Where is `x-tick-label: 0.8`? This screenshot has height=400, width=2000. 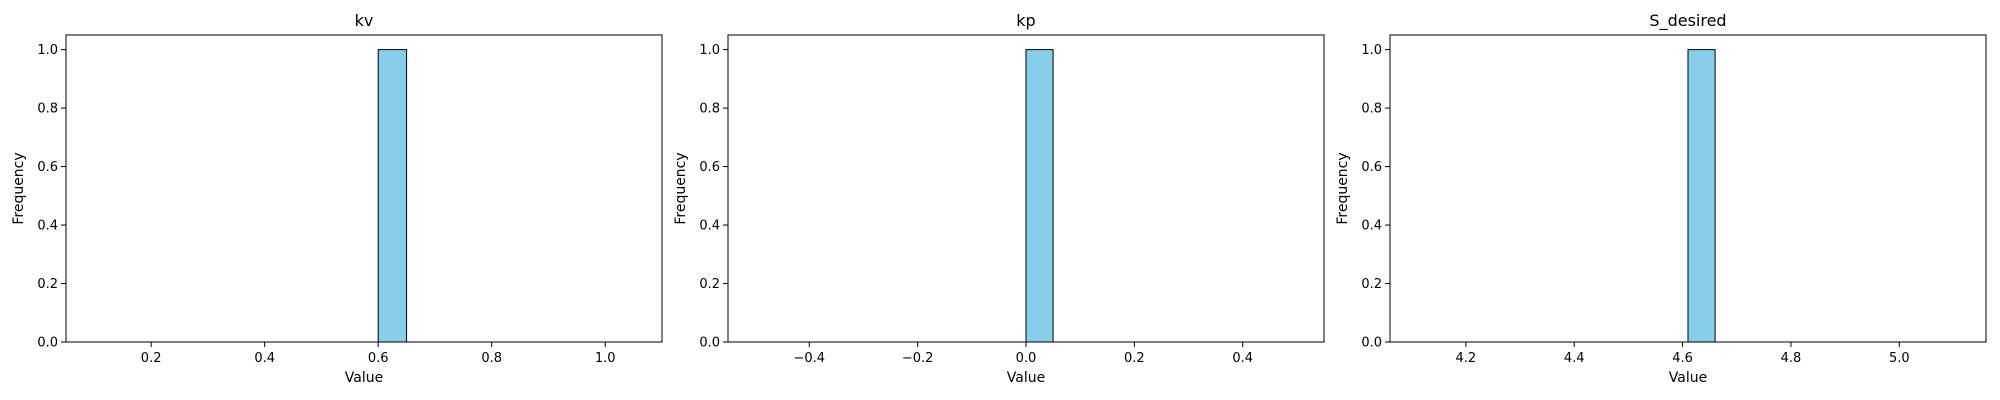
x-tick-label: 0.8 is located at coordinates (491, 358).